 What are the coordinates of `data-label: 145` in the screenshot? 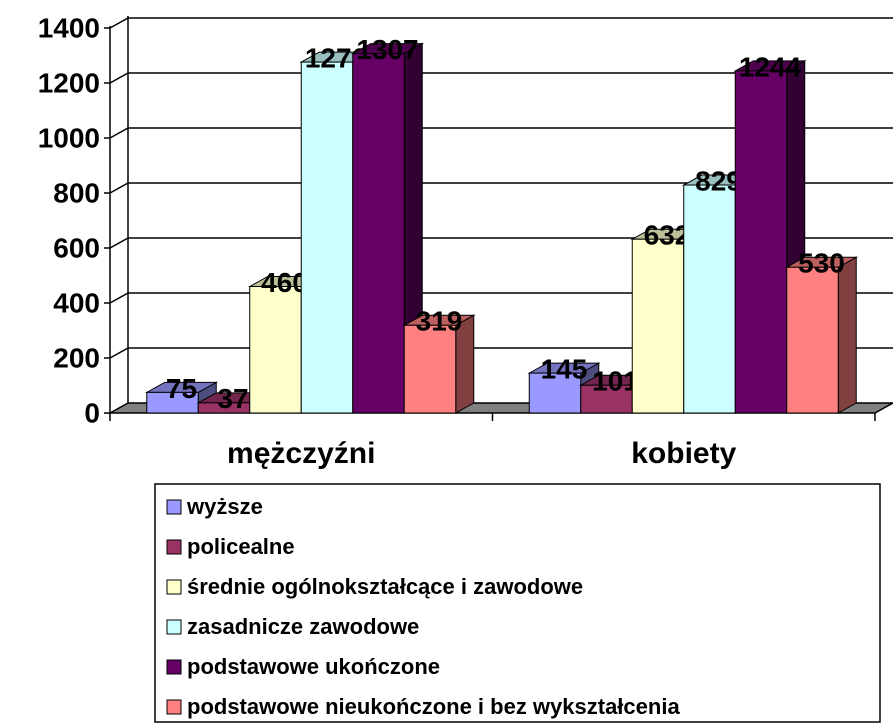 It's located at (564, 369).